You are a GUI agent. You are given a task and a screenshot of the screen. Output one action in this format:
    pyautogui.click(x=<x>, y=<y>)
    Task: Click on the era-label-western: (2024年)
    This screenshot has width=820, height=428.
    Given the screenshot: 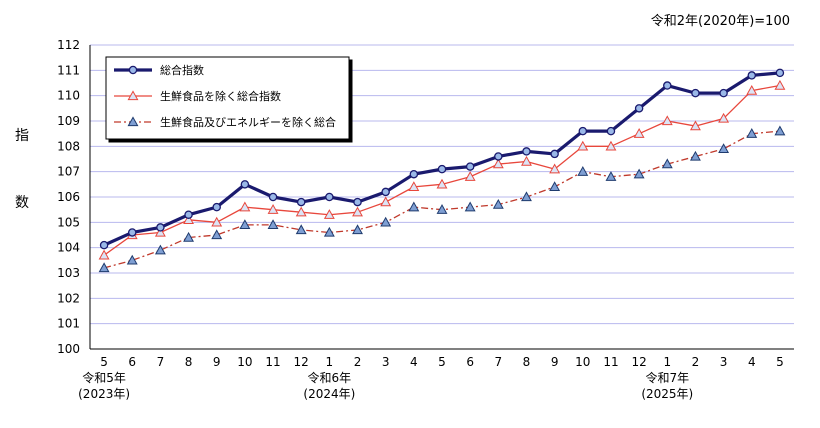 What is the action you would take?
    pyautogui.click(x=329, y=394)
    